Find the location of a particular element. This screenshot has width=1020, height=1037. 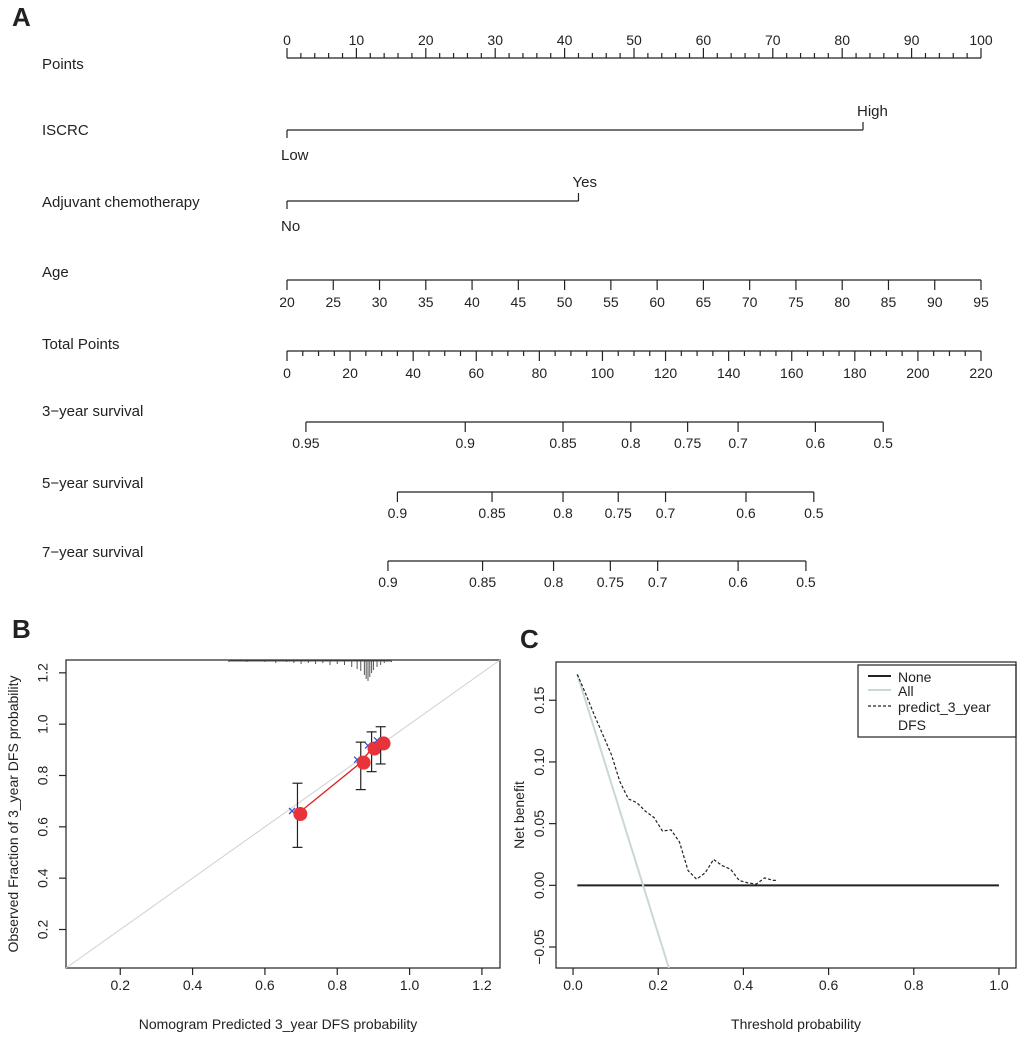

panel-label-a: A is located at coordinates (21, 17).